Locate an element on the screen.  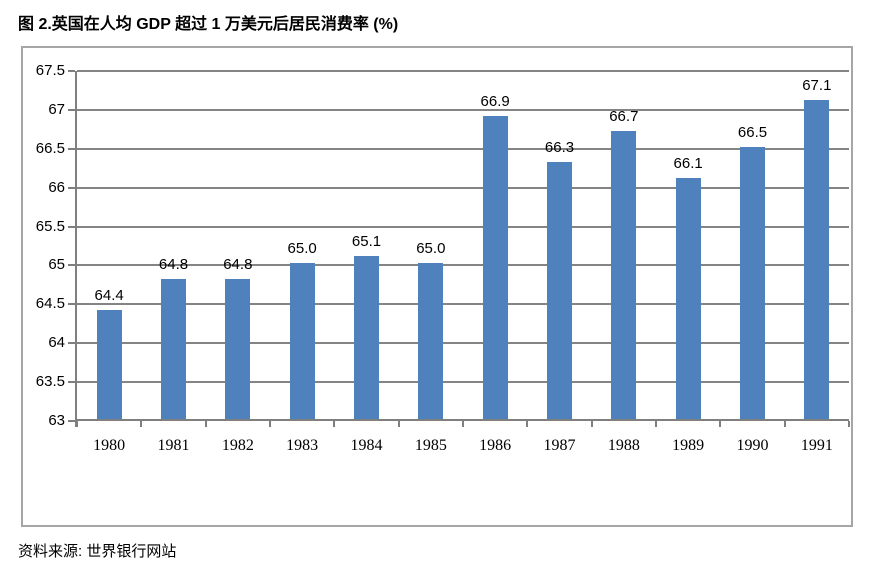
y-tick-label: 65 is located at coordinates (56, 265).